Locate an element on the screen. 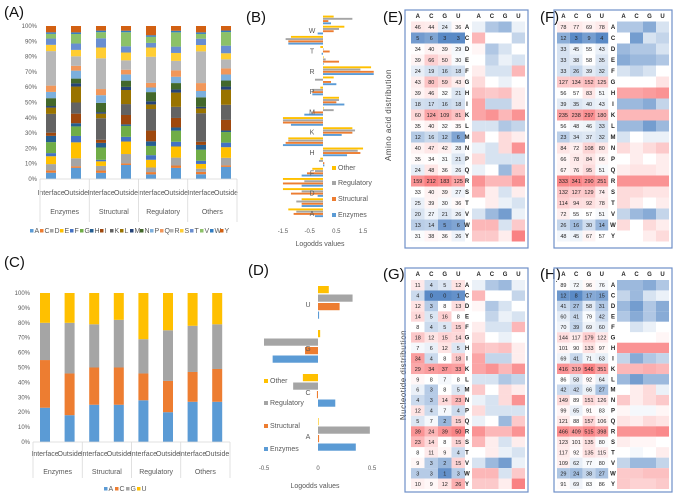 The height and width of the screenshot is (498, 675). legend-label: Enzymes is located at coordinates (284, 449).